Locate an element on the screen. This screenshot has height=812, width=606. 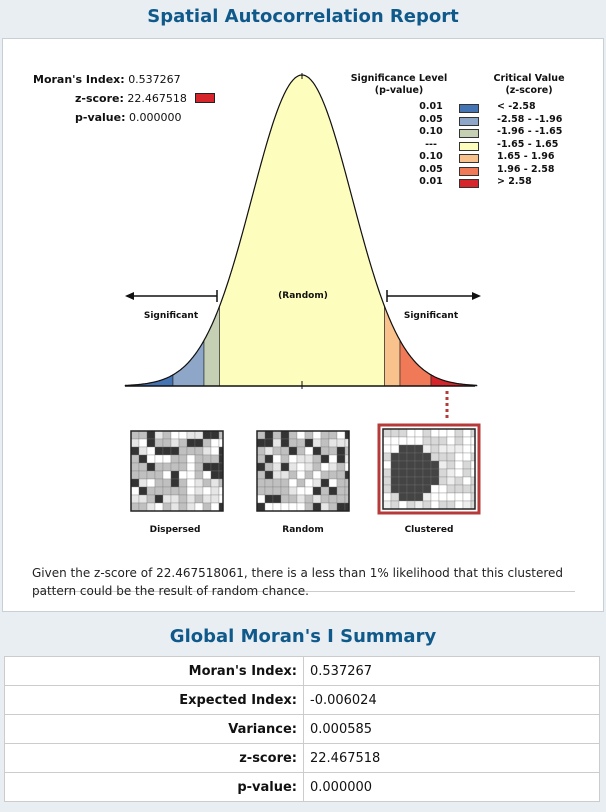
report-title: Spatial Autocorrelation Report is located at coordinates (303, 16).